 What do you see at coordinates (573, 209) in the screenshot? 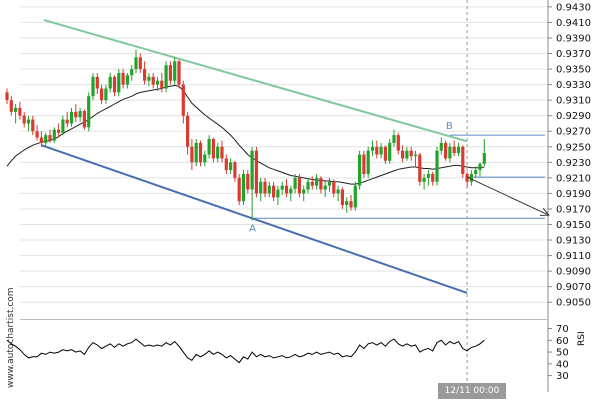
I see `price-tick-label: 0.9170` at bounding box center [573, 209].